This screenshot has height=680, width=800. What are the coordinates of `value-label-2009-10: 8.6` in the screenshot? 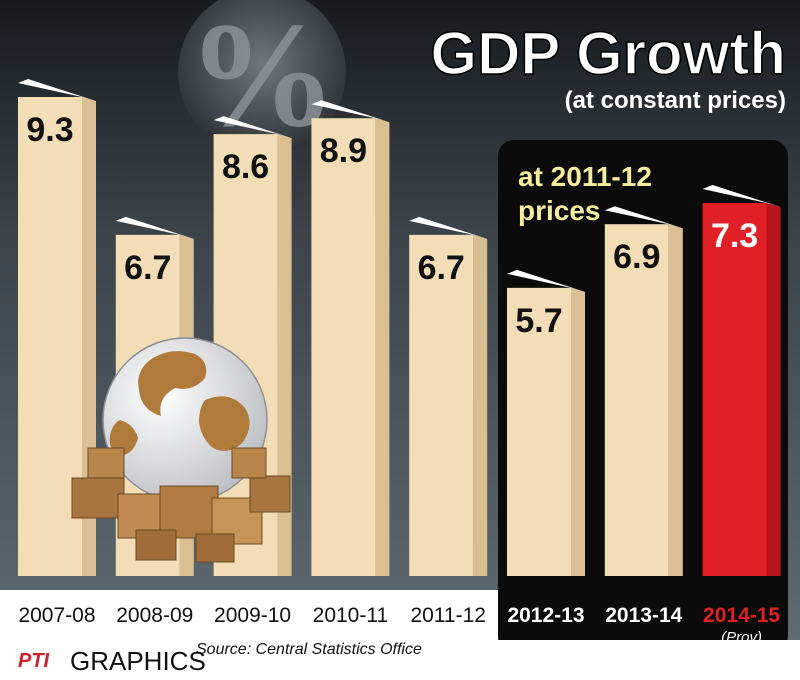 It's located at (245, 167).